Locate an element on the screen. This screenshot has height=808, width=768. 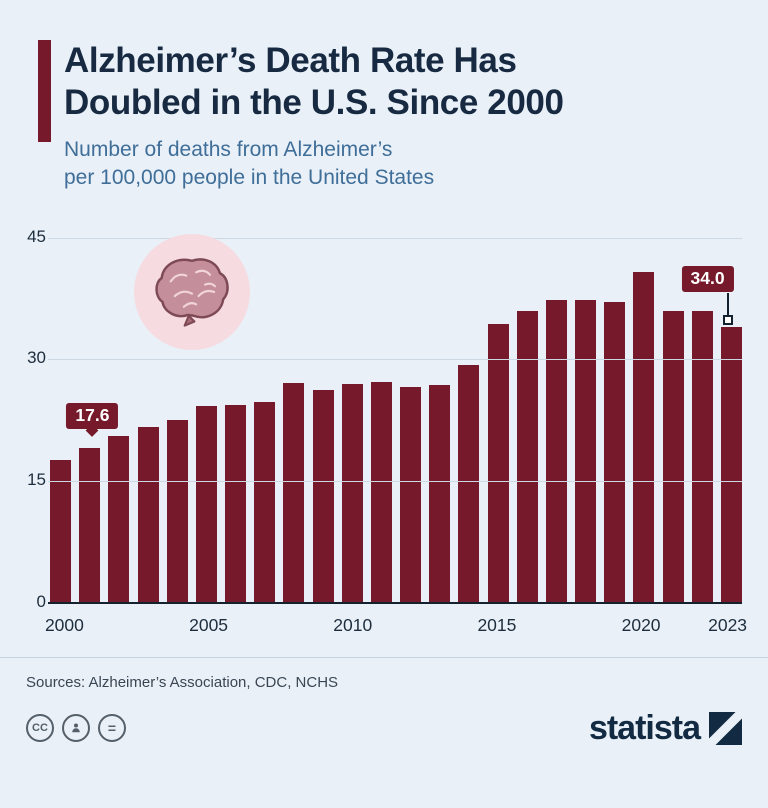
bar-2012 is located at coordinates (411, 494).